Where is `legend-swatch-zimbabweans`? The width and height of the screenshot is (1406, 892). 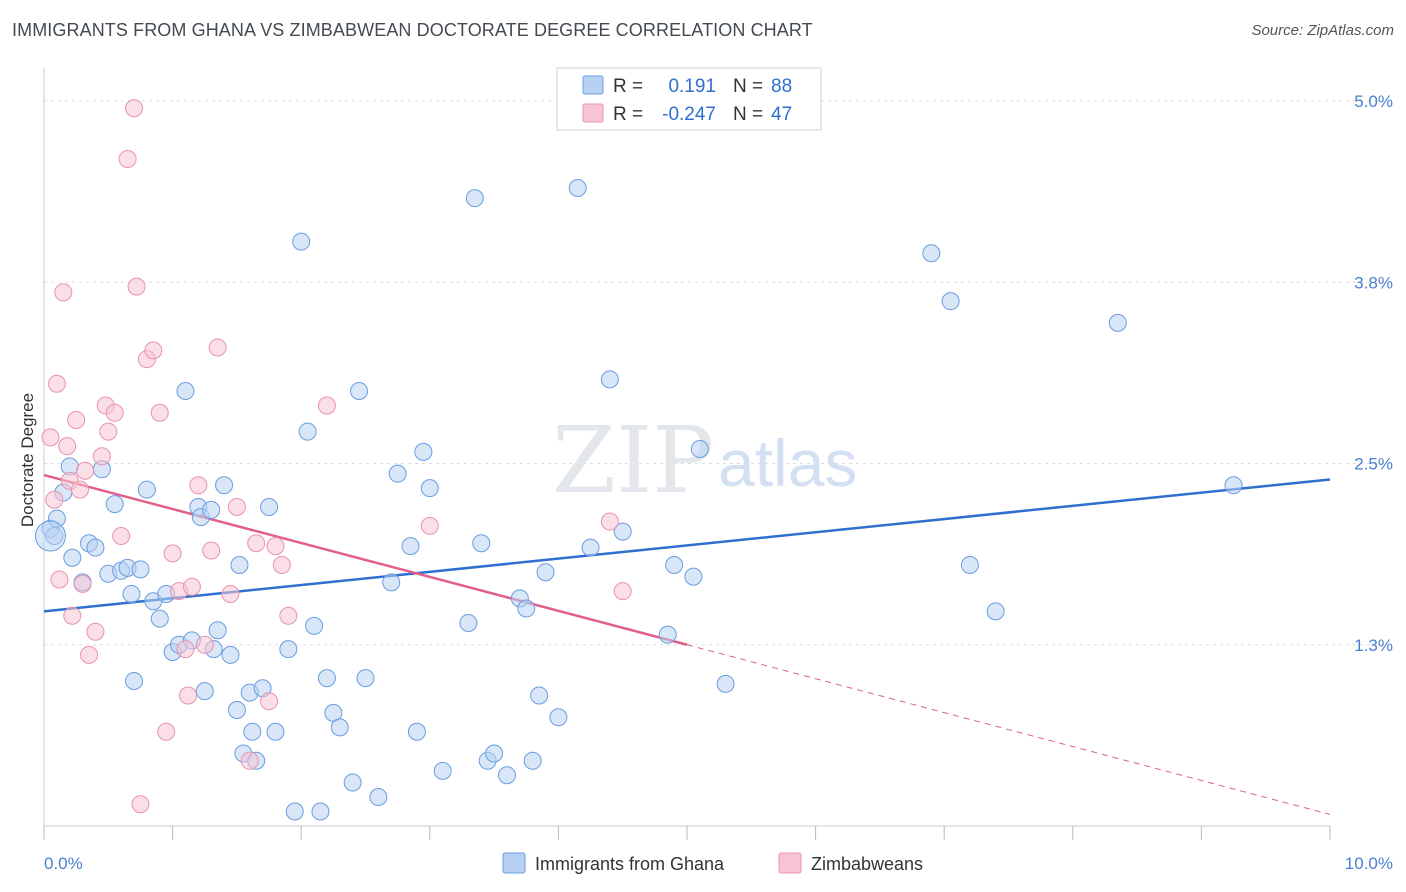
legend-swatch-zimbabweans is located at coordinates (593, 113).